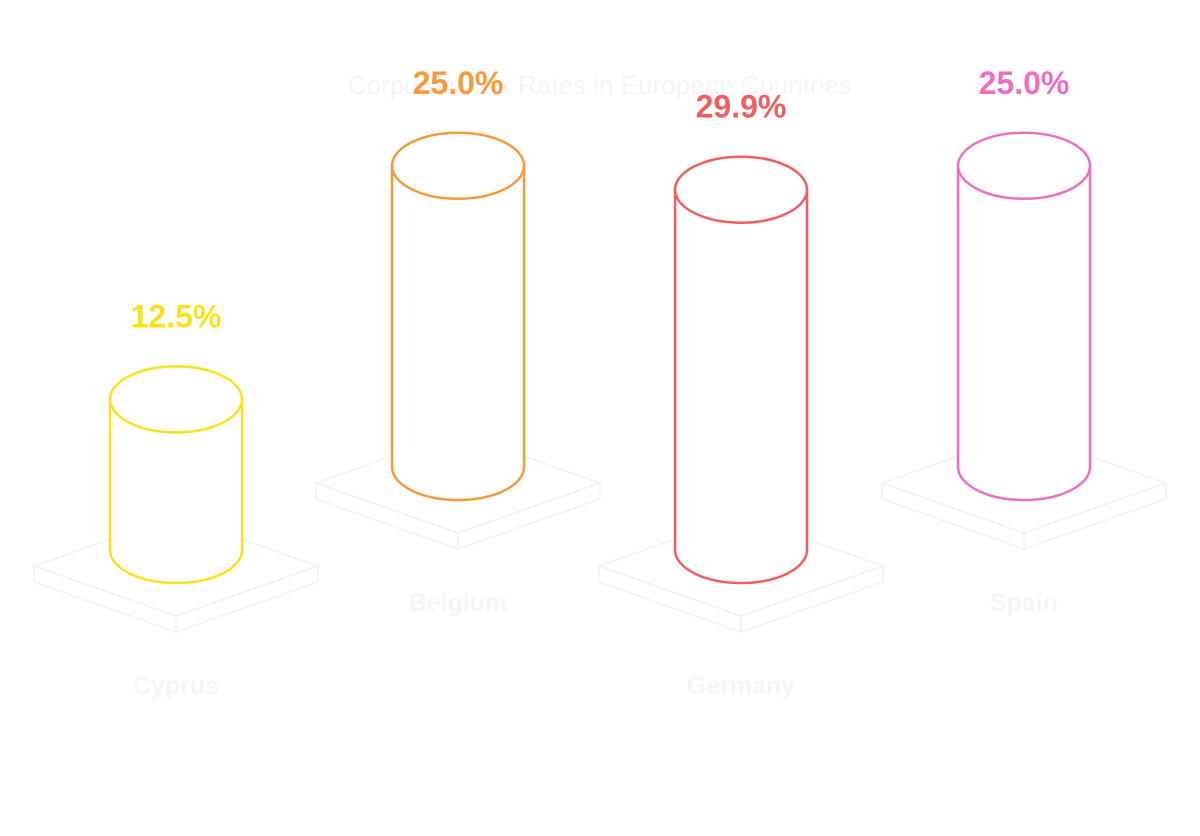  I want to click on value-label-belgium: 25.0%, so click(458, 83).